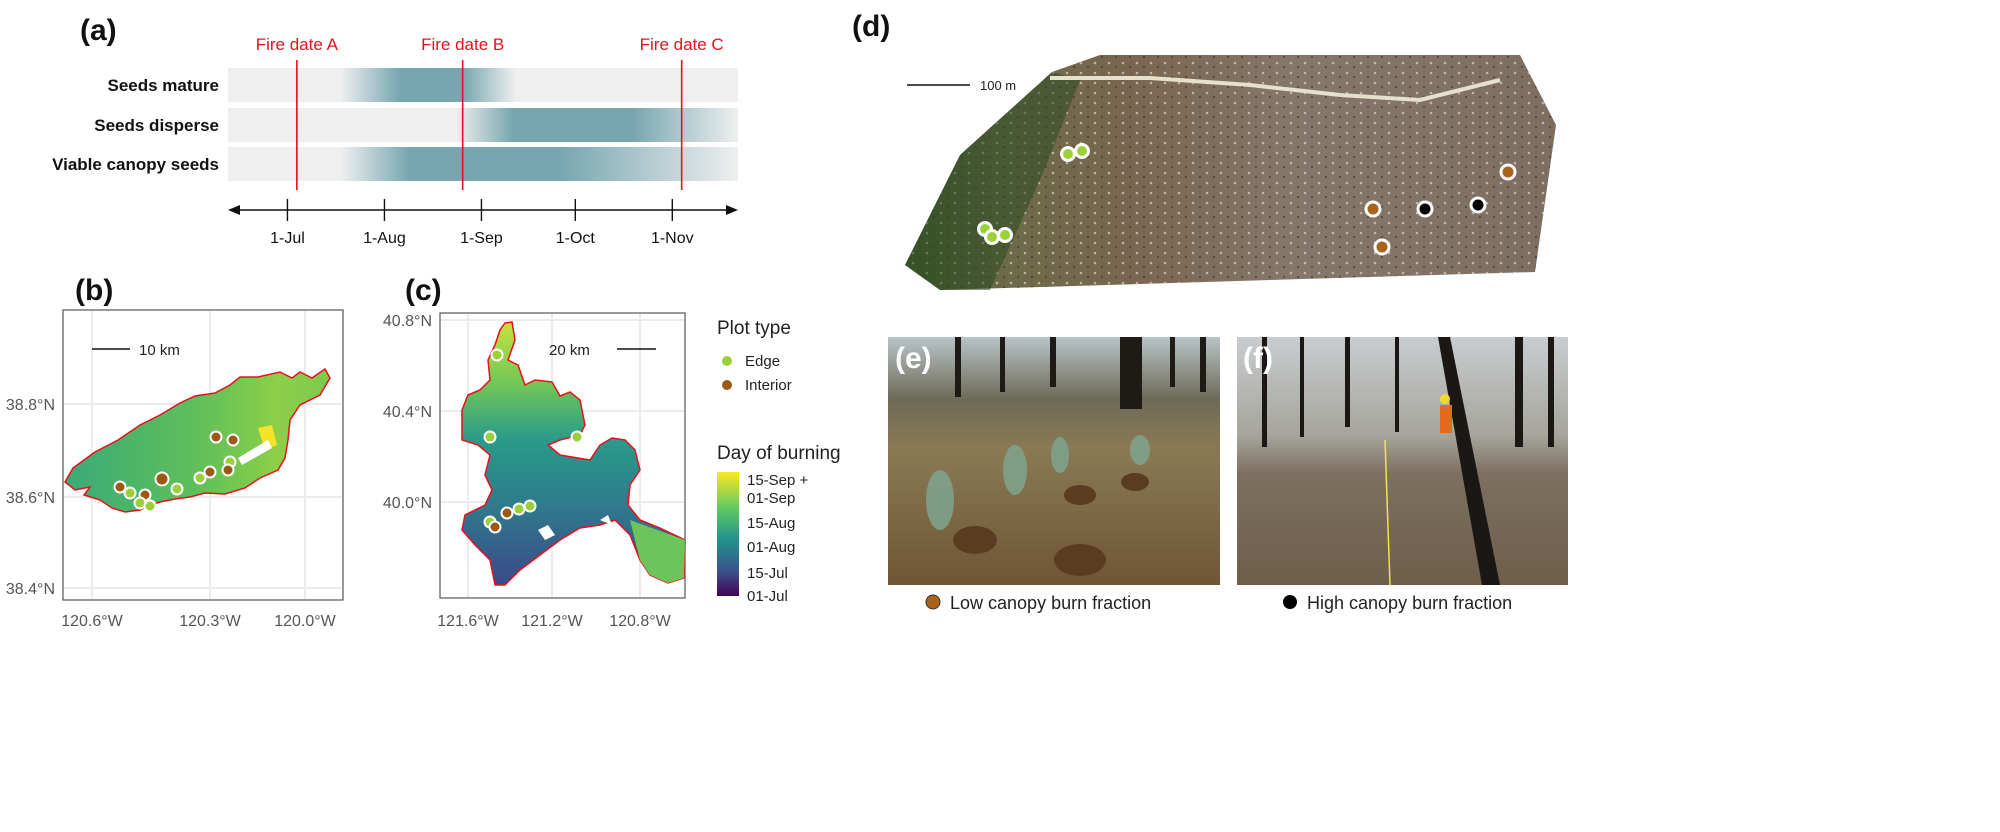  I want to click on y-tick-label: 38.6°N, so click(30, 498).